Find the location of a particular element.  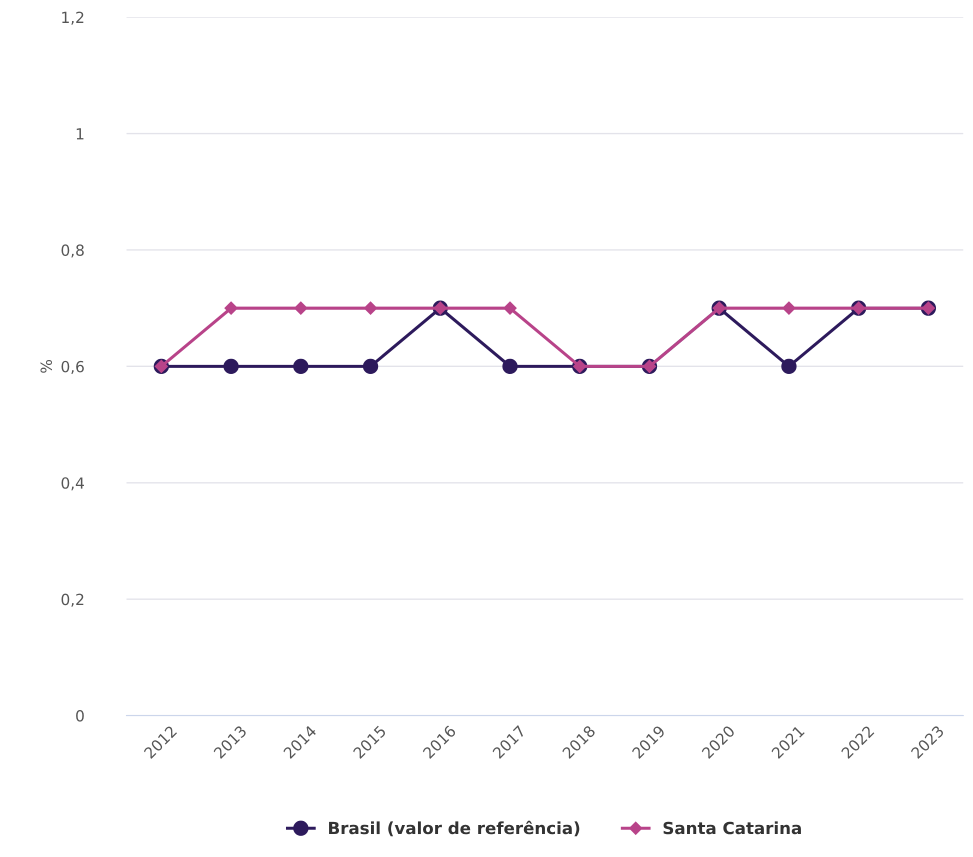

legend-label: Brasil (valor de referência) is located at coordinates (454, 828).